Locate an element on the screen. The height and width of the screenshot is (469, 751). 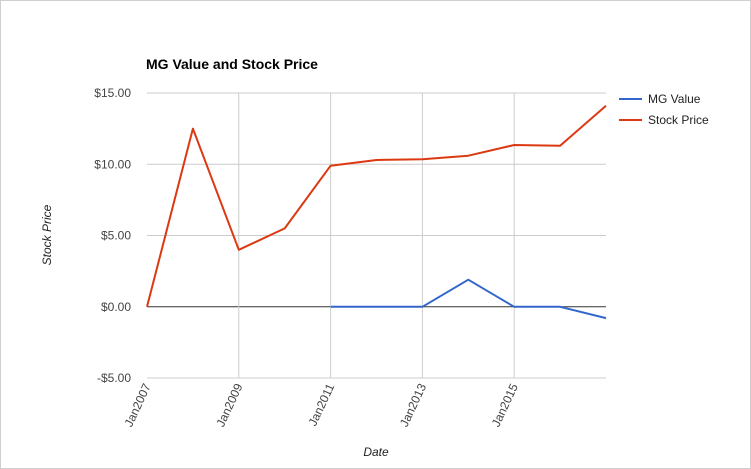
y-tick-label: -$5.00 is located at coordinates (114, 378).